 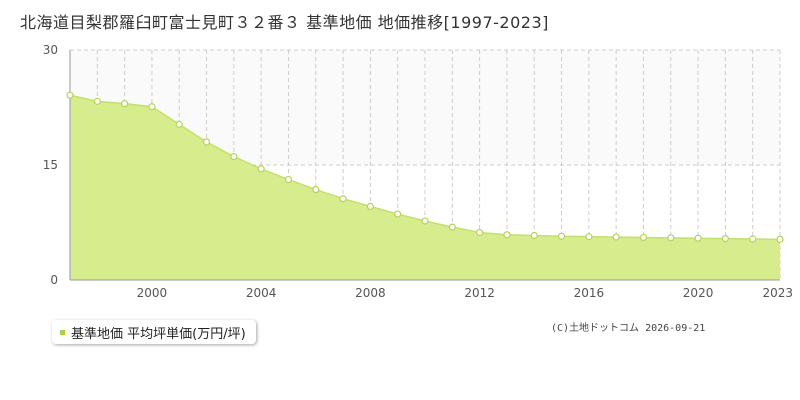 I want to click on chart-title: 北海道目梨郡羅臼町富士見町３２番３ 基準地価 地価推移[1997-2023], so click(x=284, y=22).